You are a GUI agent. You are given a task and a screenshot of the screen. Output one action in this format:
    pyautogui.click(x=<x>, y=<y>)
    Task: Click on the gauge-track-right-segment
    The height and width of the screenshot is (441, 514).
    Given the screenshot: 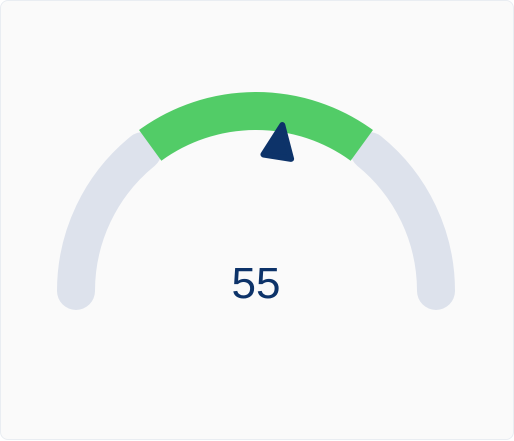 What is the action you would take?
    pyautogui.click(x=402, y=221)
    